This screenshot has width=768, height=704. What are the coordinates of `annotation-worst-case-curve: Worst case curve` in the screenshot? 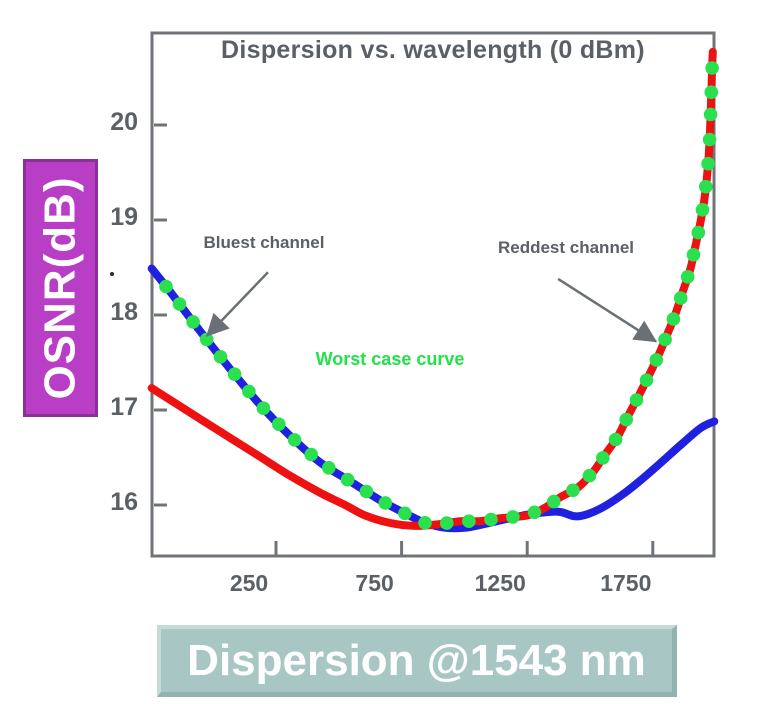 It's located at (390, 359).